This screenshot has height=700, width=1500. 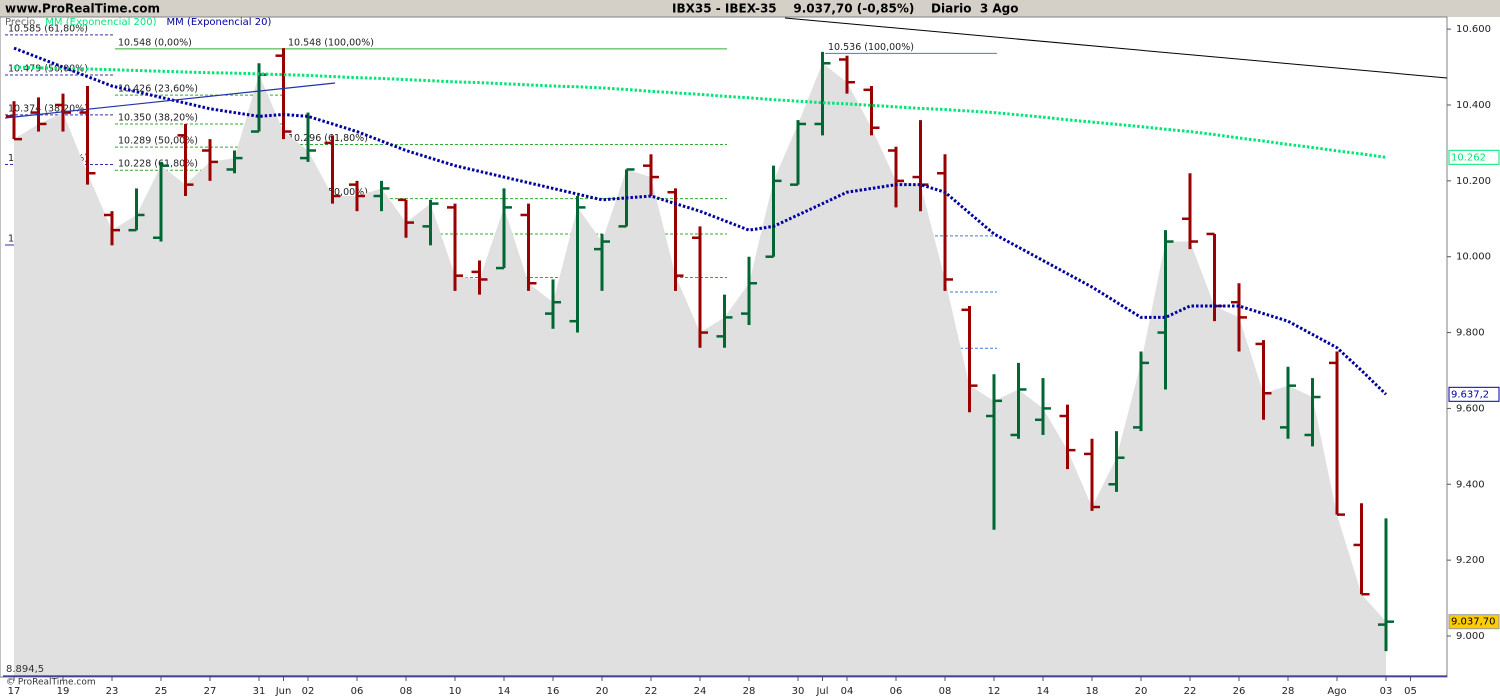 I want to click on legend-entry: Precio, so click(x=20, y=22).